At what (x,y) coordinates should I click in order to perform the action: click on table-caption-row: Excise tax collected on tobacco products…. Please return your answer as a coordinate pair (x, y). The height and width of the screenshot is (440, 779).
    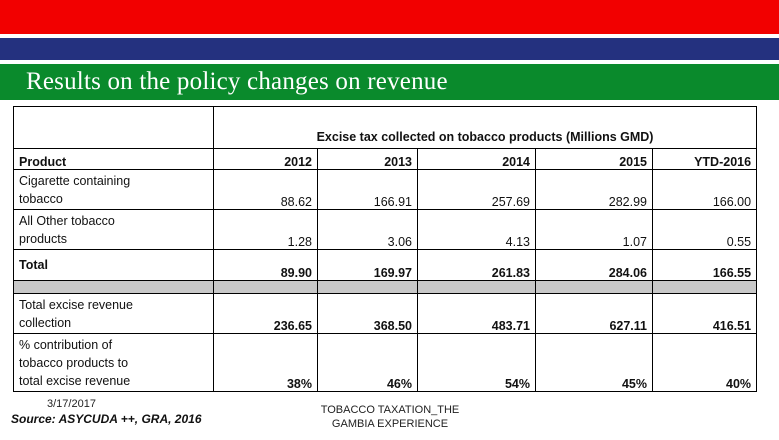
    Looking at the image, I should click on (385, 127).